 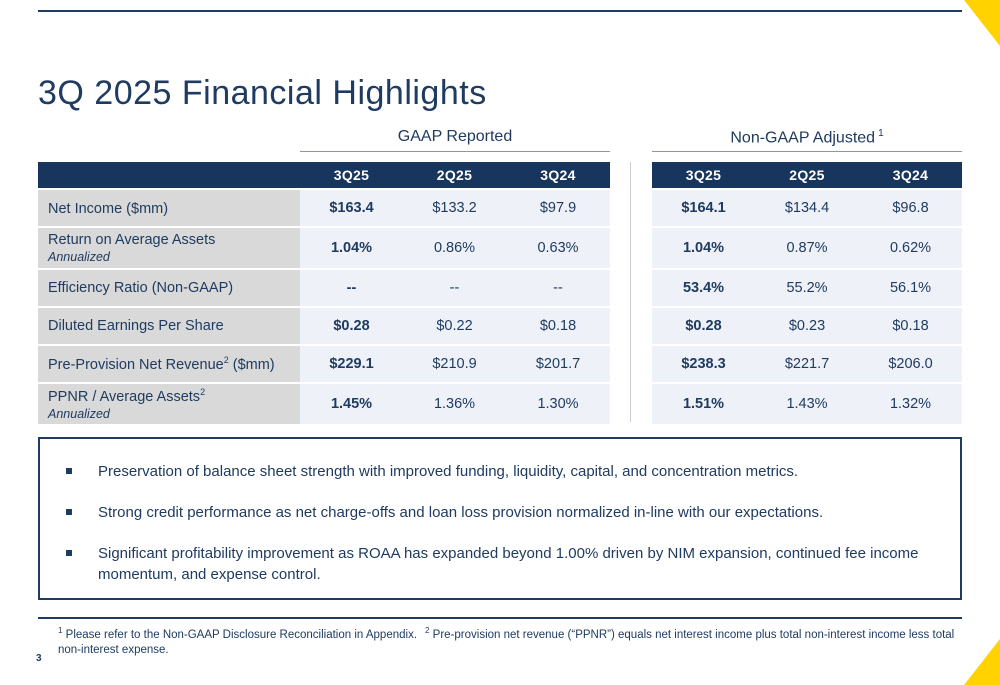 What do you see at coordinates (454, 208) in the screenshot?
I see `table-cell: $133.2` at bounding box center [454, 208].